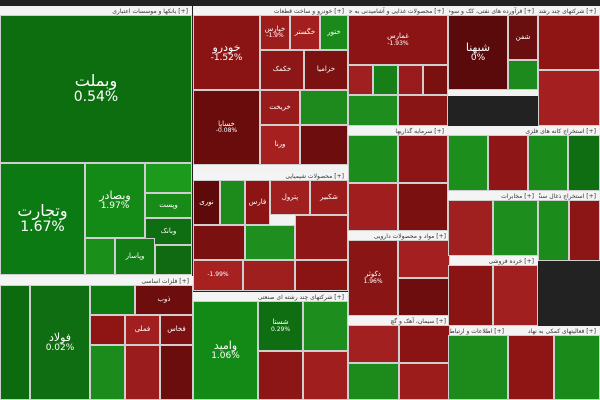 Image resolution: width=600 pixels, height=400 pixels. I want to click on sector-header: [+] محصولات شیمیایی, so click(270, 176).